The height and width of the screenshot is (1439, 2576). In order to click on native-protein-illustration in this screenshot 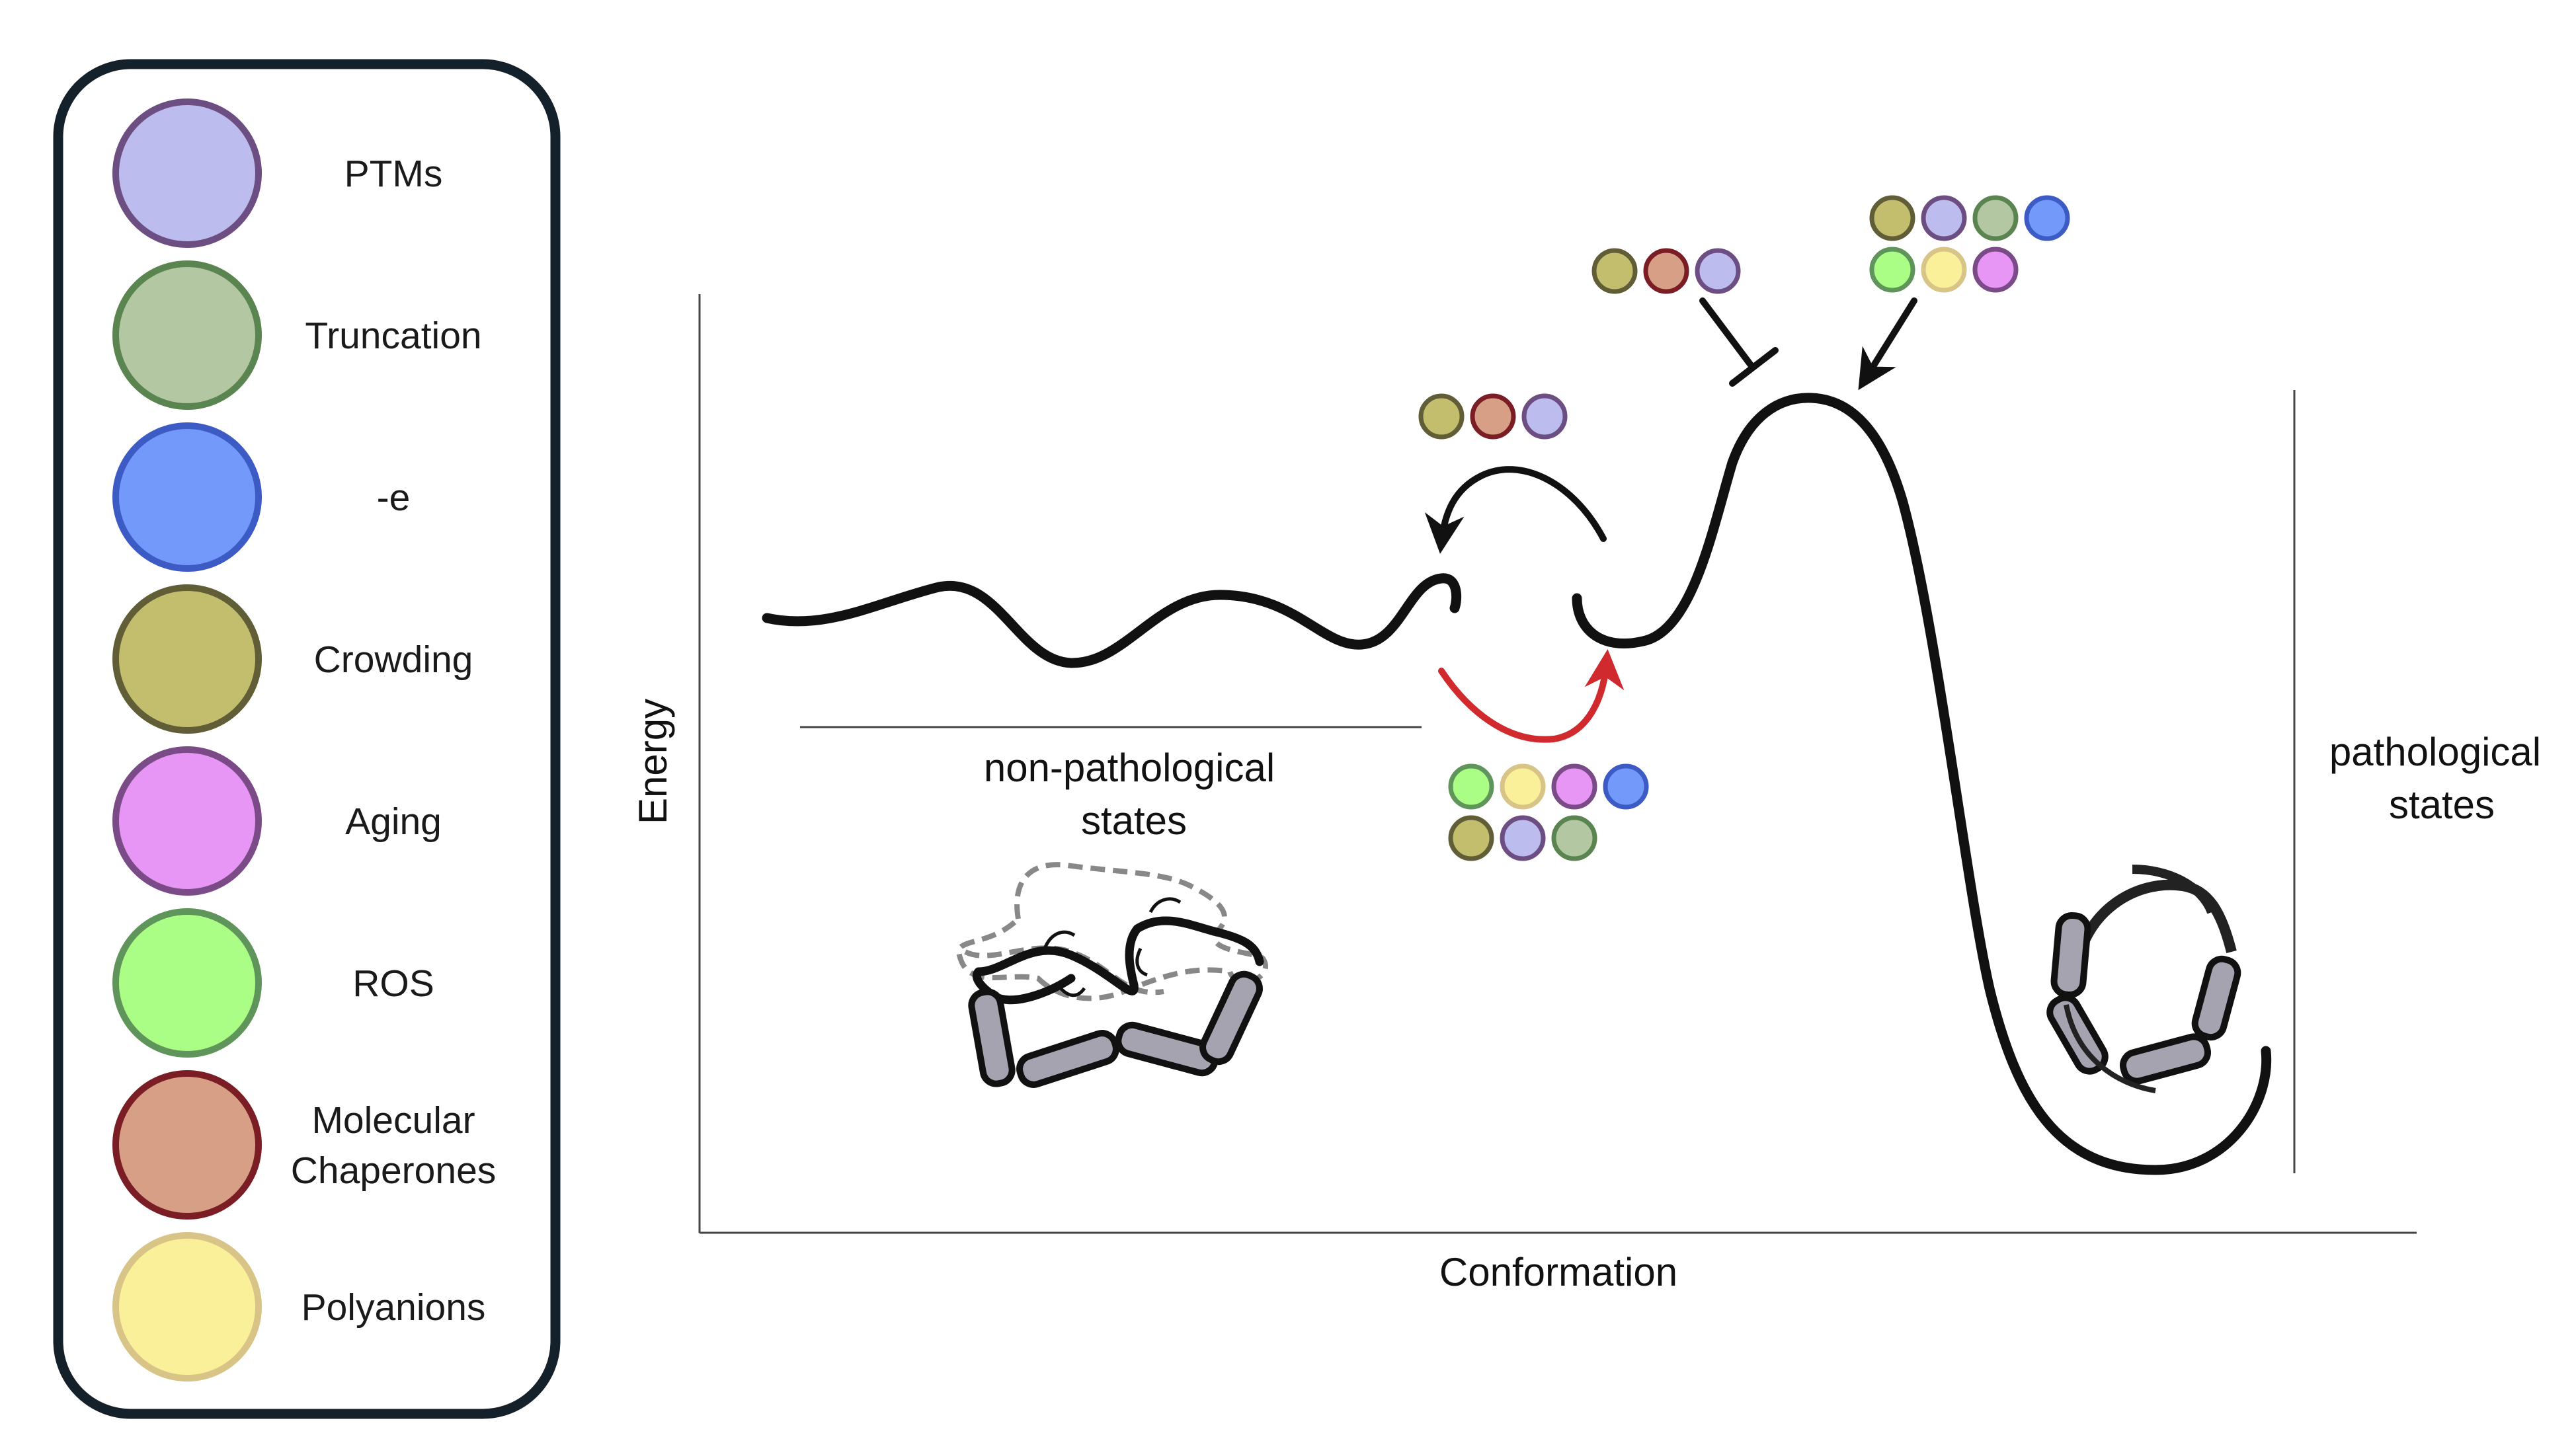, I will do `click(1112, 975)`.